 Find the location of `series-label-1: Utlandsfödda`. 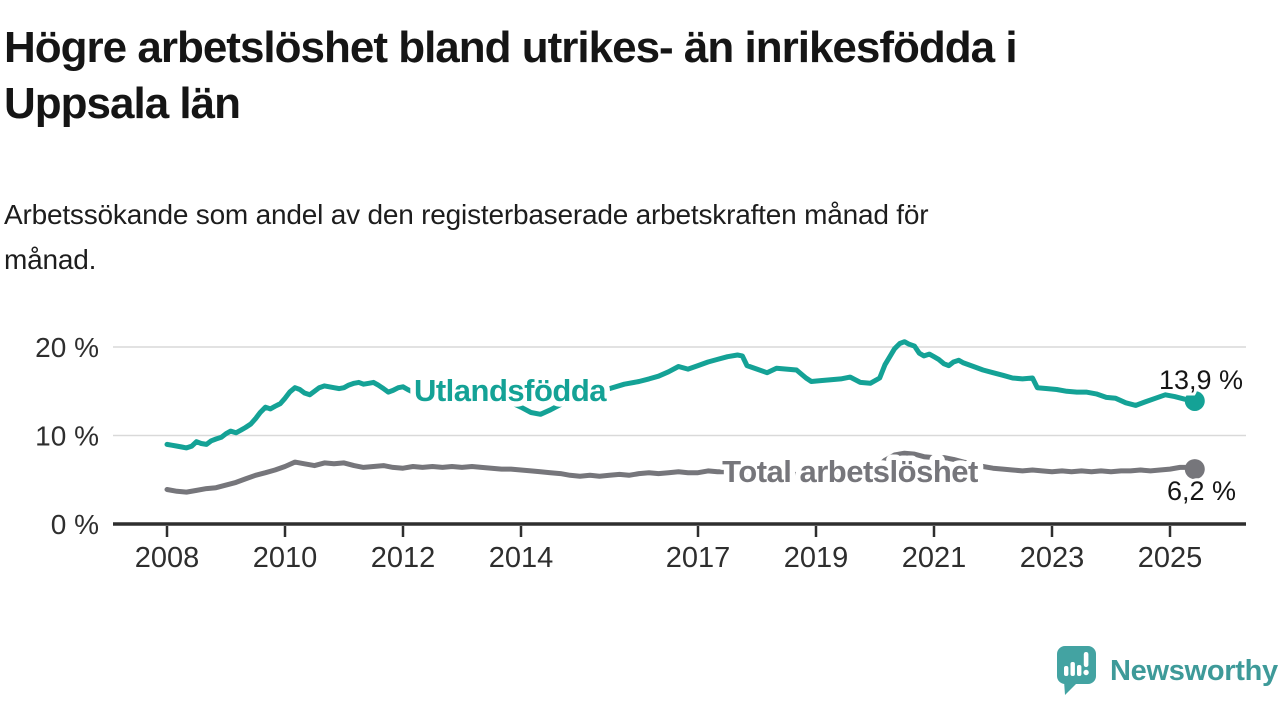

series-label-1: Utlandsfödda is located at coordinates (510, 390).